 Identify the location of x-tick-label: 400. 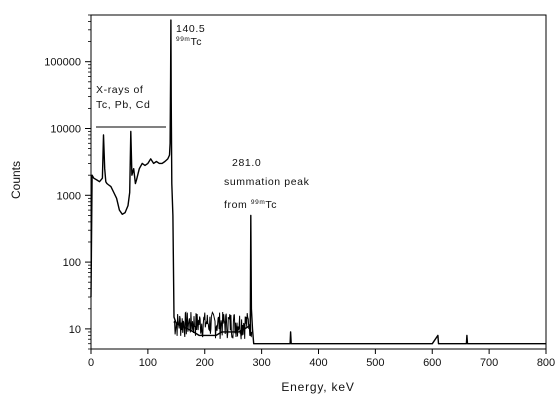
(318, 363).